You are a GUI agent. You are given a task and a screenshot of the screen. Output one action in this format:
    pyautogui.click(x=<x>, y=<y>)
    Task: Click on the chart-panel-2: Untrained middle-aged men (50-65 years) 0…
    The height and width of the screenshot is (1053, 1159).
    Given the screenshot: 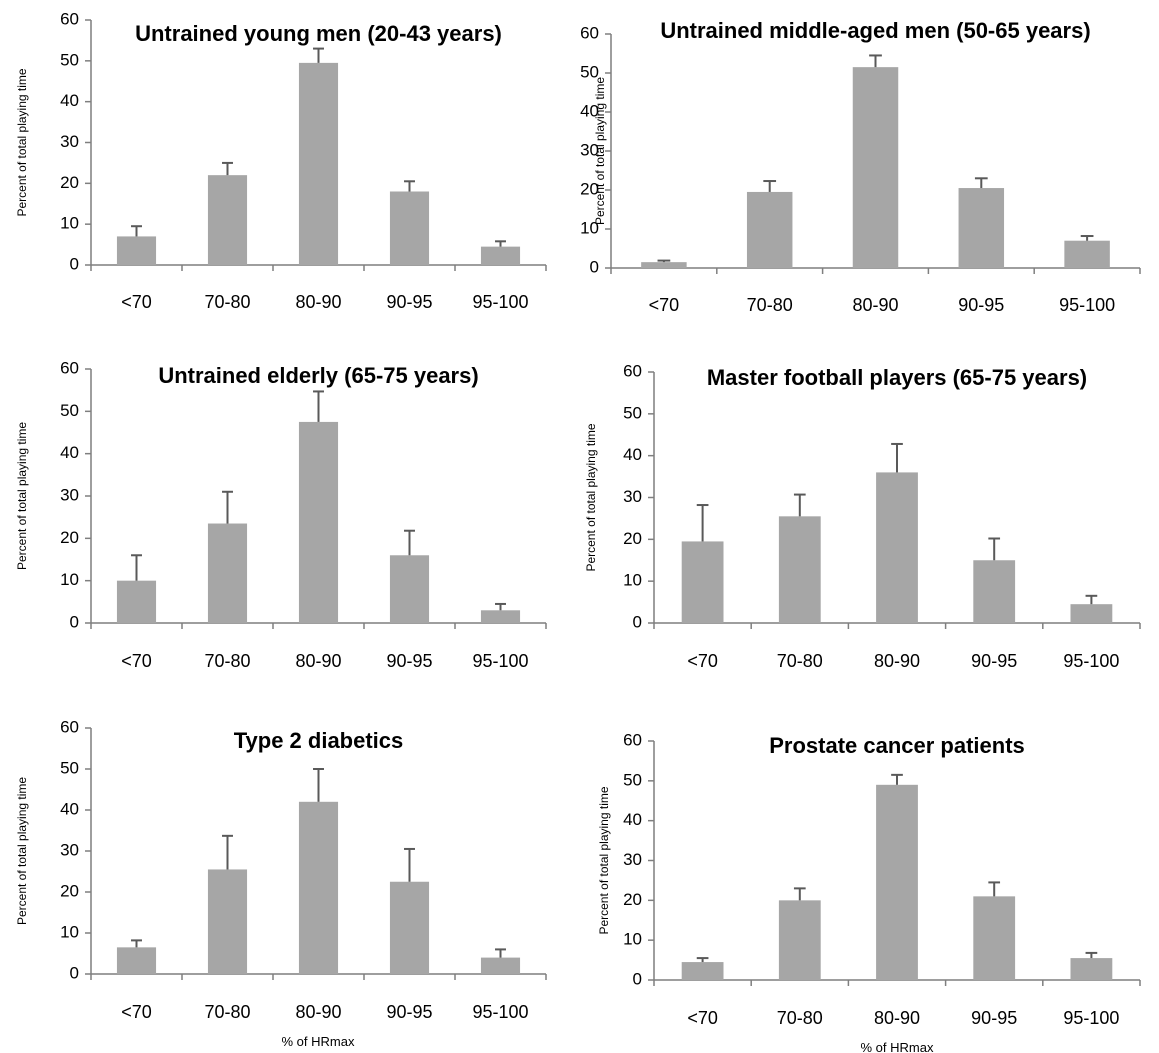 What is the action you would take?
    pyautogui.click(x=860, y=166)
    